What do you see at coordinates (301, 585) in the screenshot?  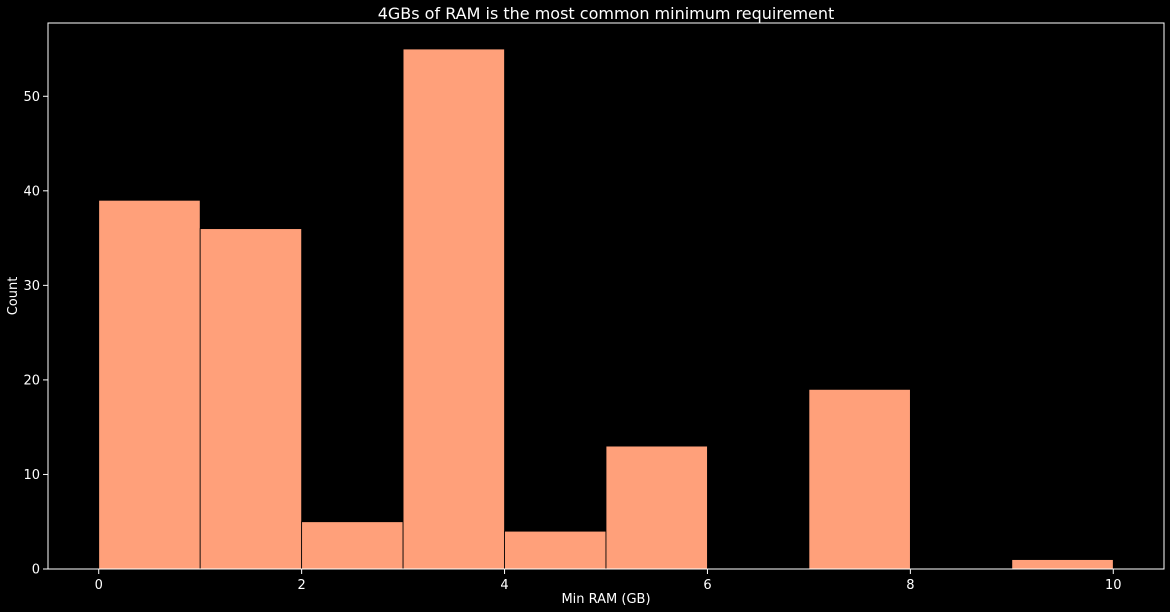 I see `x-tick-label-1: 2` at bounding box center [301, 585].